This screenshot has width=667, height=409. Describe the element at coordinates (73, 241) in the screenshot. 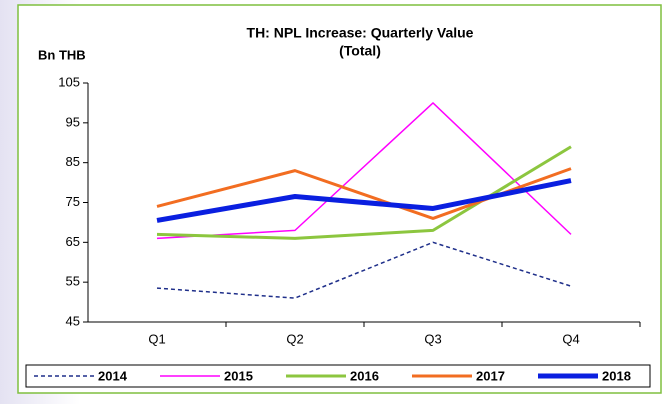

I see `y-tick-label: 65` at that location.